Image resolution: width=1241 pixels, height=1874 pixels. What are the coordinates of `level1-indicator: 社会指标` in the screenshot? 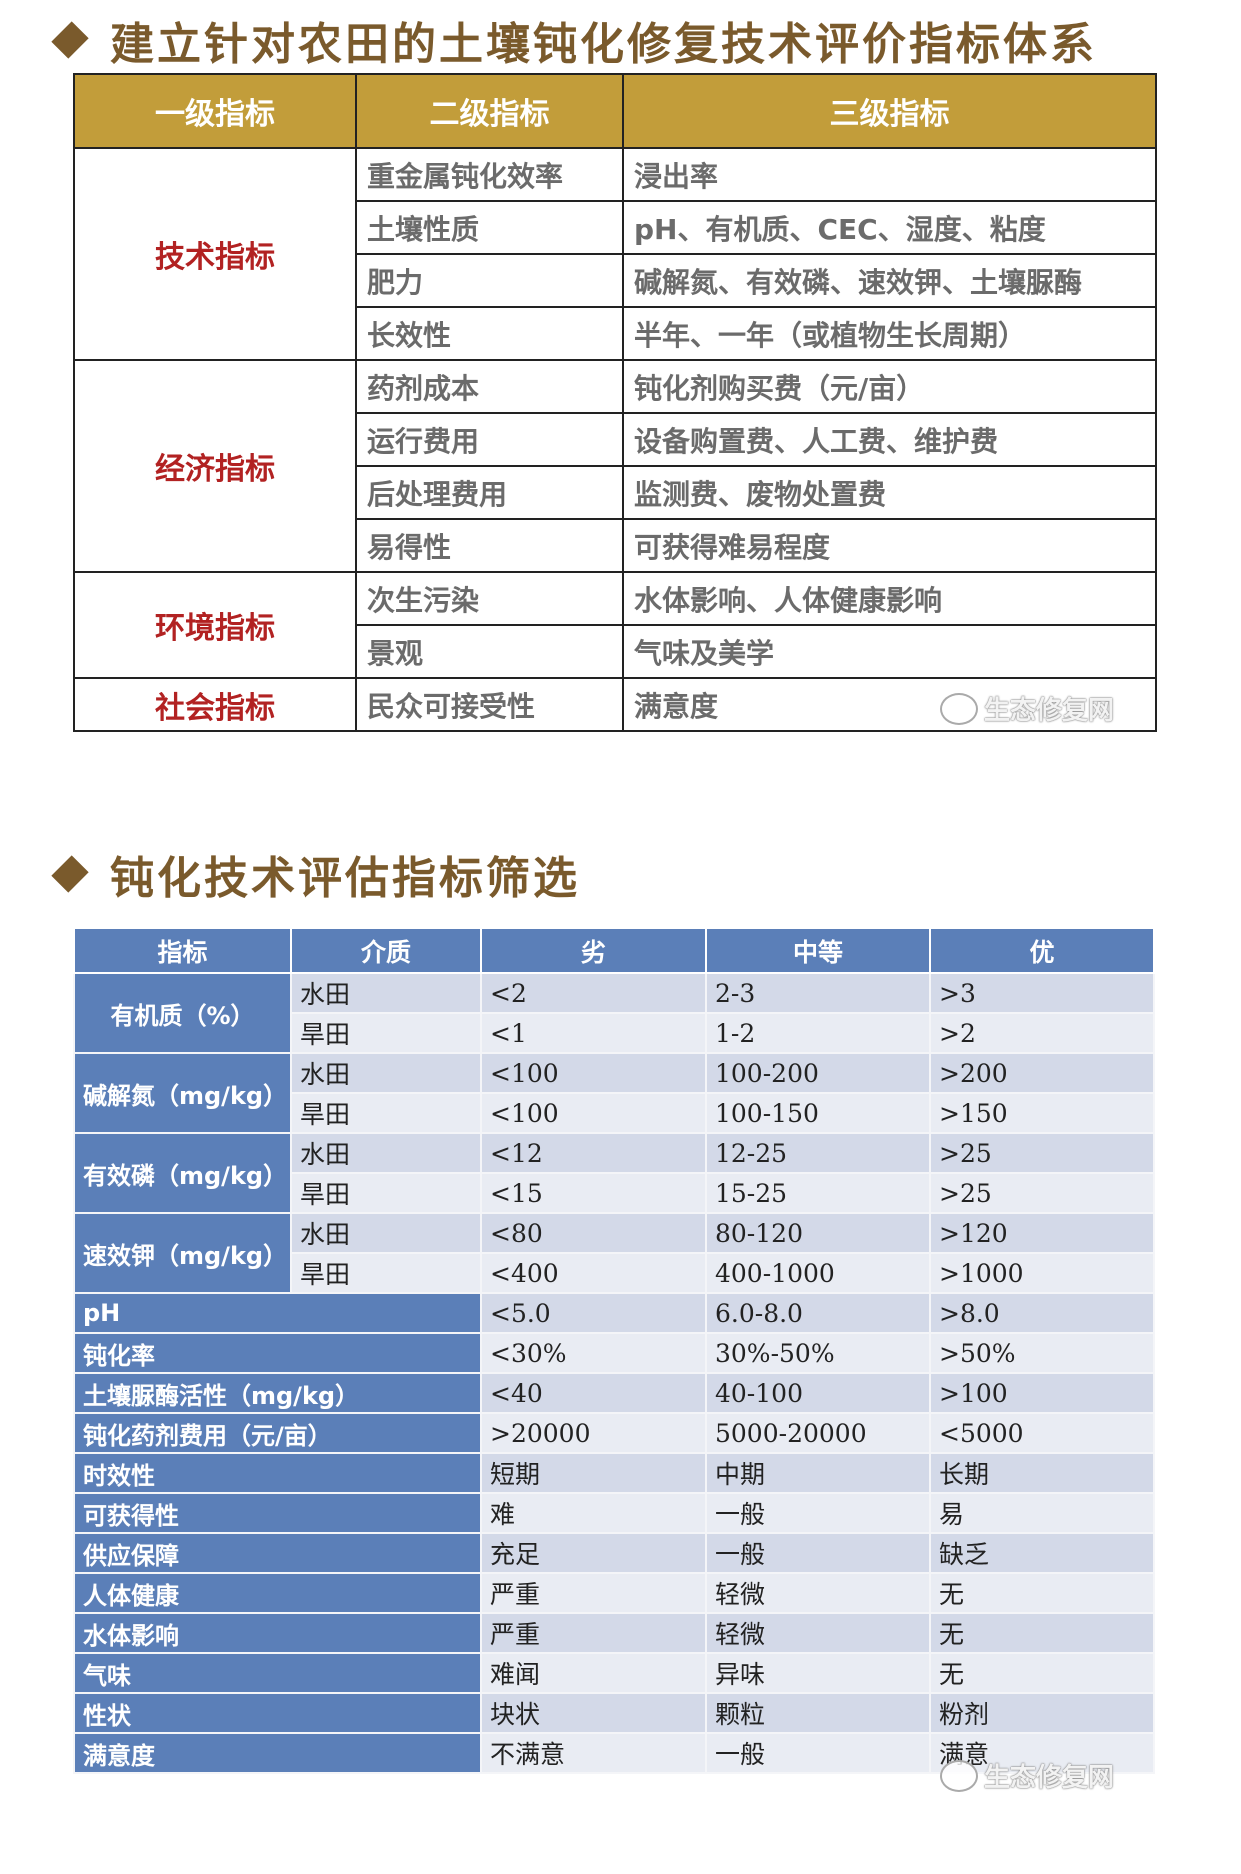 It's located at (215, 704).